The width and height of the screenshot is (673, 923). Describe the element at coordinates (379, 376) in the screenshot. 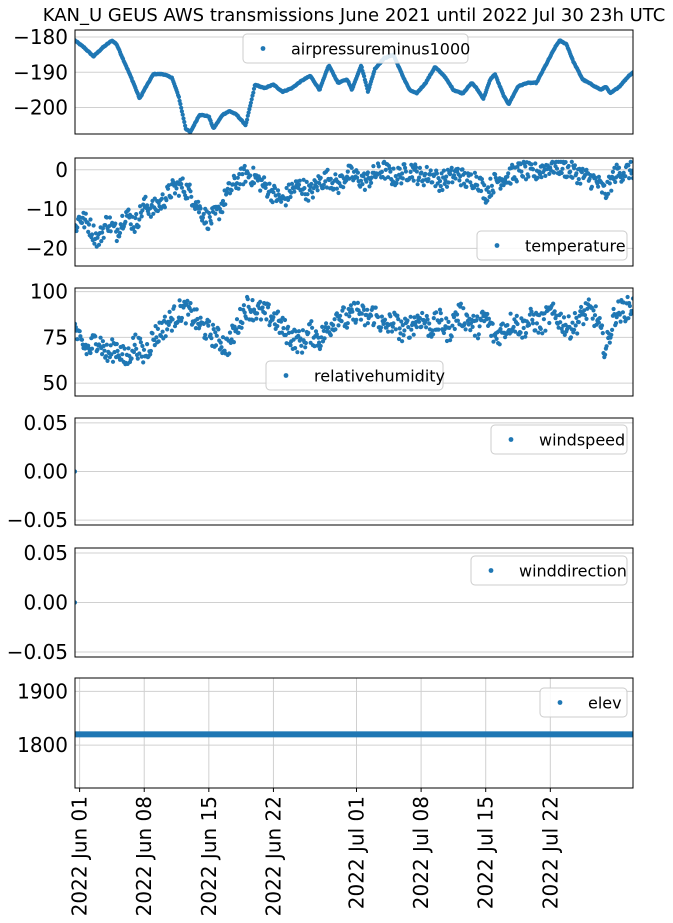

I see `legend-label: relativehumidity` at that location.